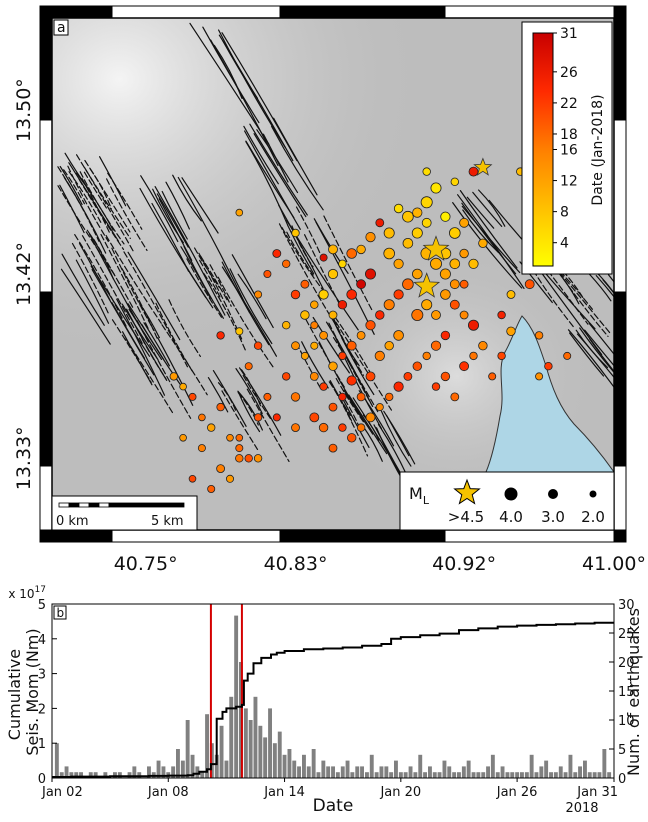  I want to click on colorbar-tick-label: 31, so click(569, 34).